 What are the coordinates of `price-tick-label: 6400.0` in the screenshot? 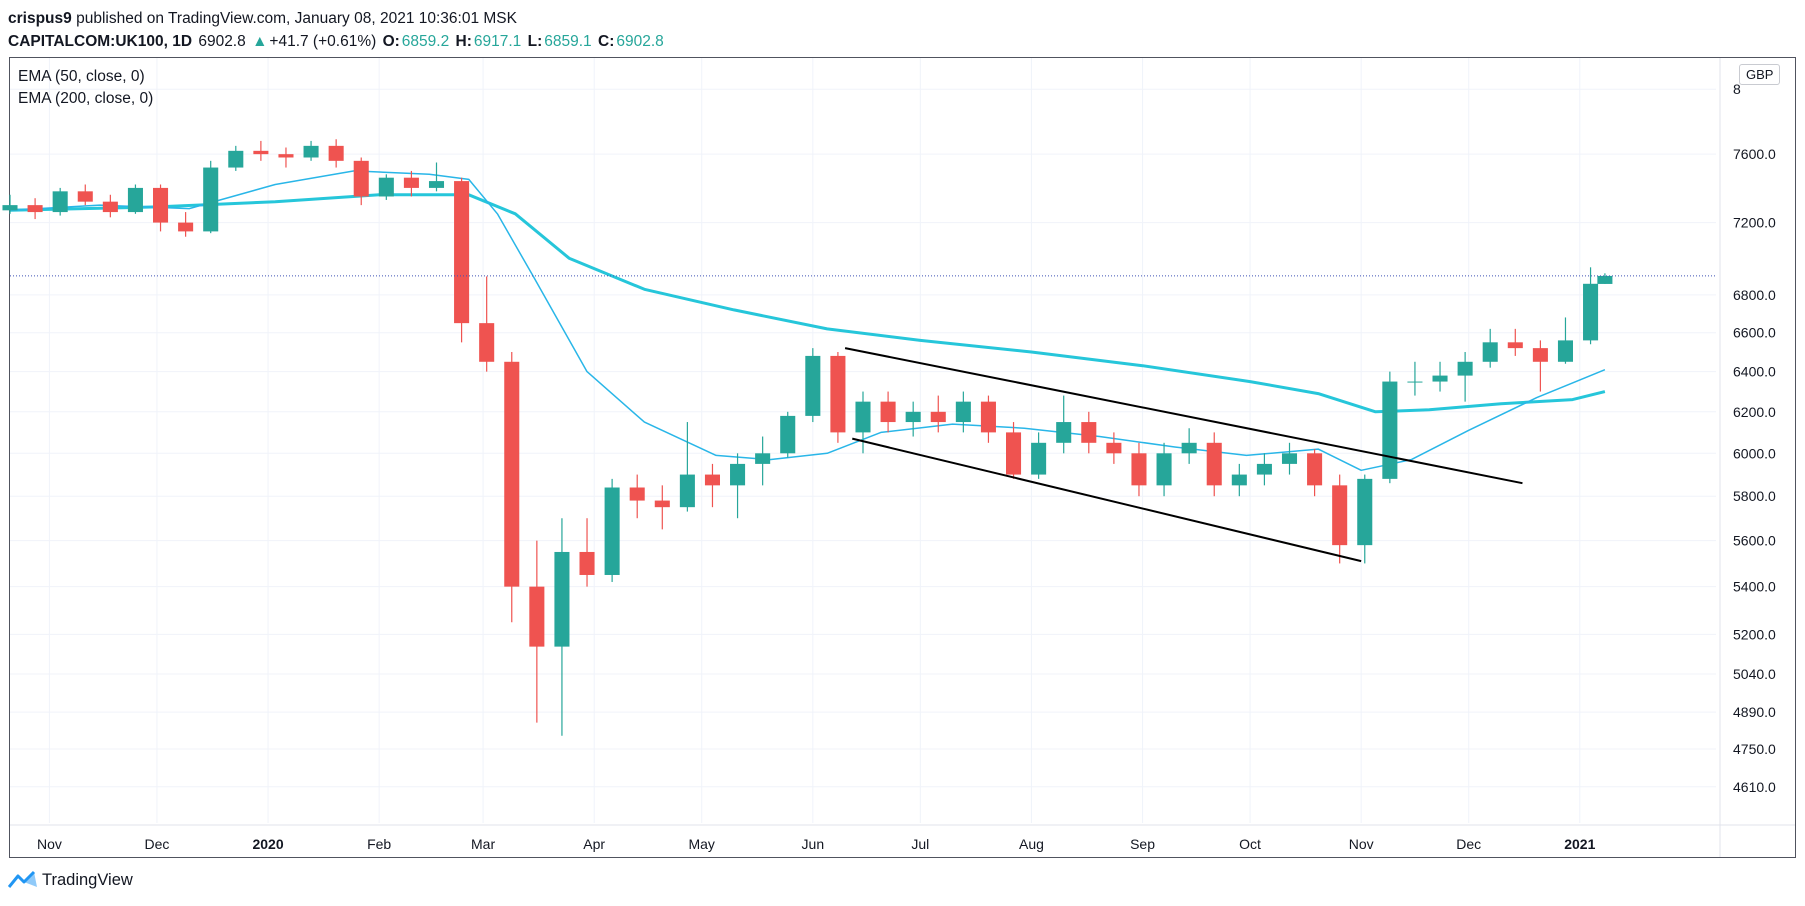 It's located at (1754, 372).